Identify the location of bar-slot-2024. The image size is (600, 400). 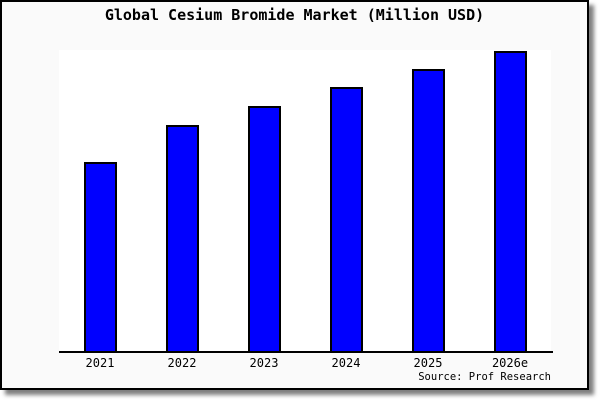
(346, 200).